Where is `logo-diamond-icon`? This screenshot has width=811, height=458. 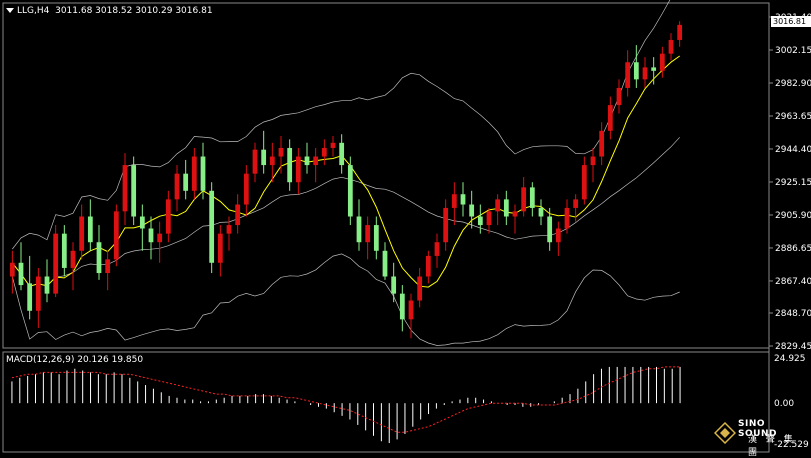 logo-diamond-icon is located at coordinates (725, 433).